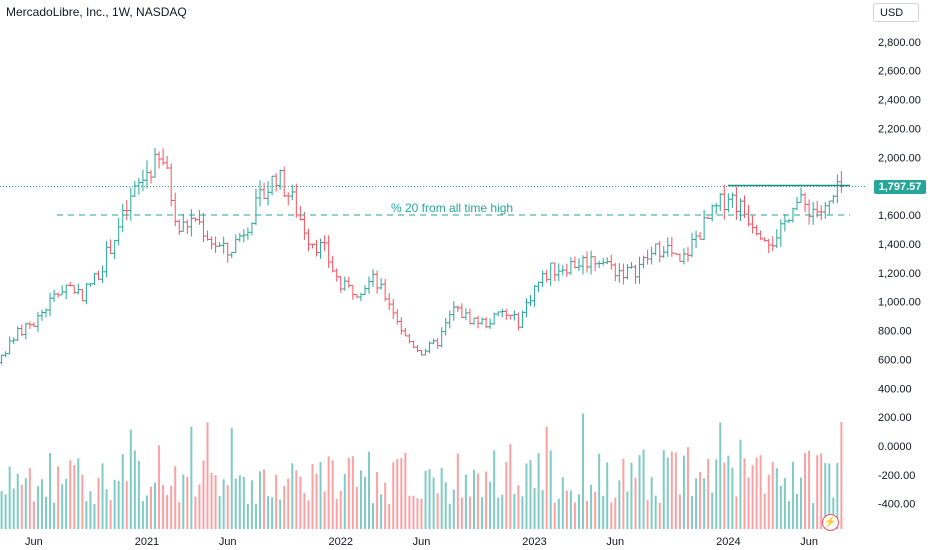 This screenshot has width=932, height=550. I want to click on y-tick-label: 2,000.00, so click(899, 158).